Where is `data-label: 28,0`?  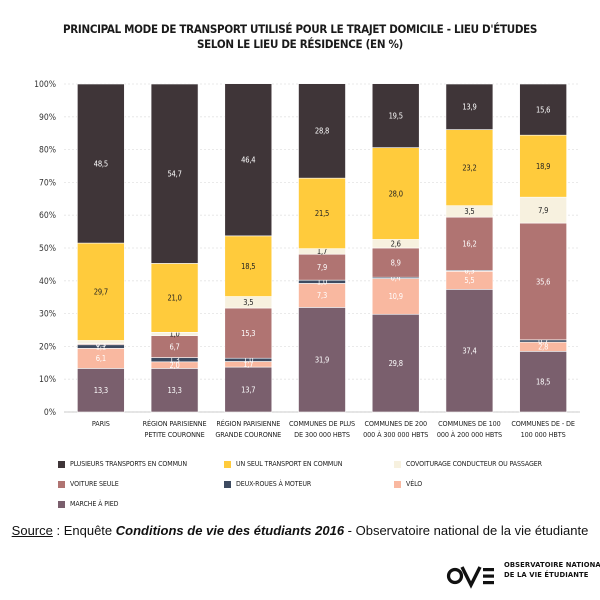
data-label: 28,0 is located at coordinates (396, 193).